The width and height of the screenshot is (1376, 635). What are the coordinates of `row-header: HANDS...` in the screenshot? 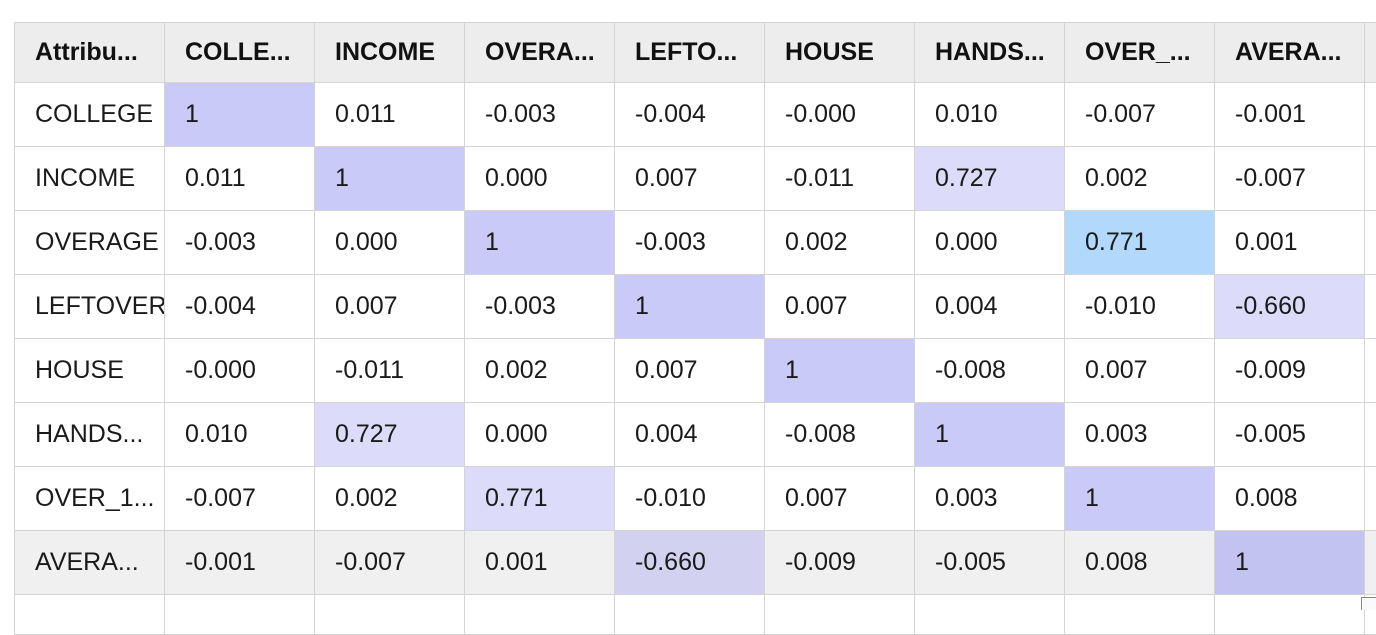 It's located at (90, 435).